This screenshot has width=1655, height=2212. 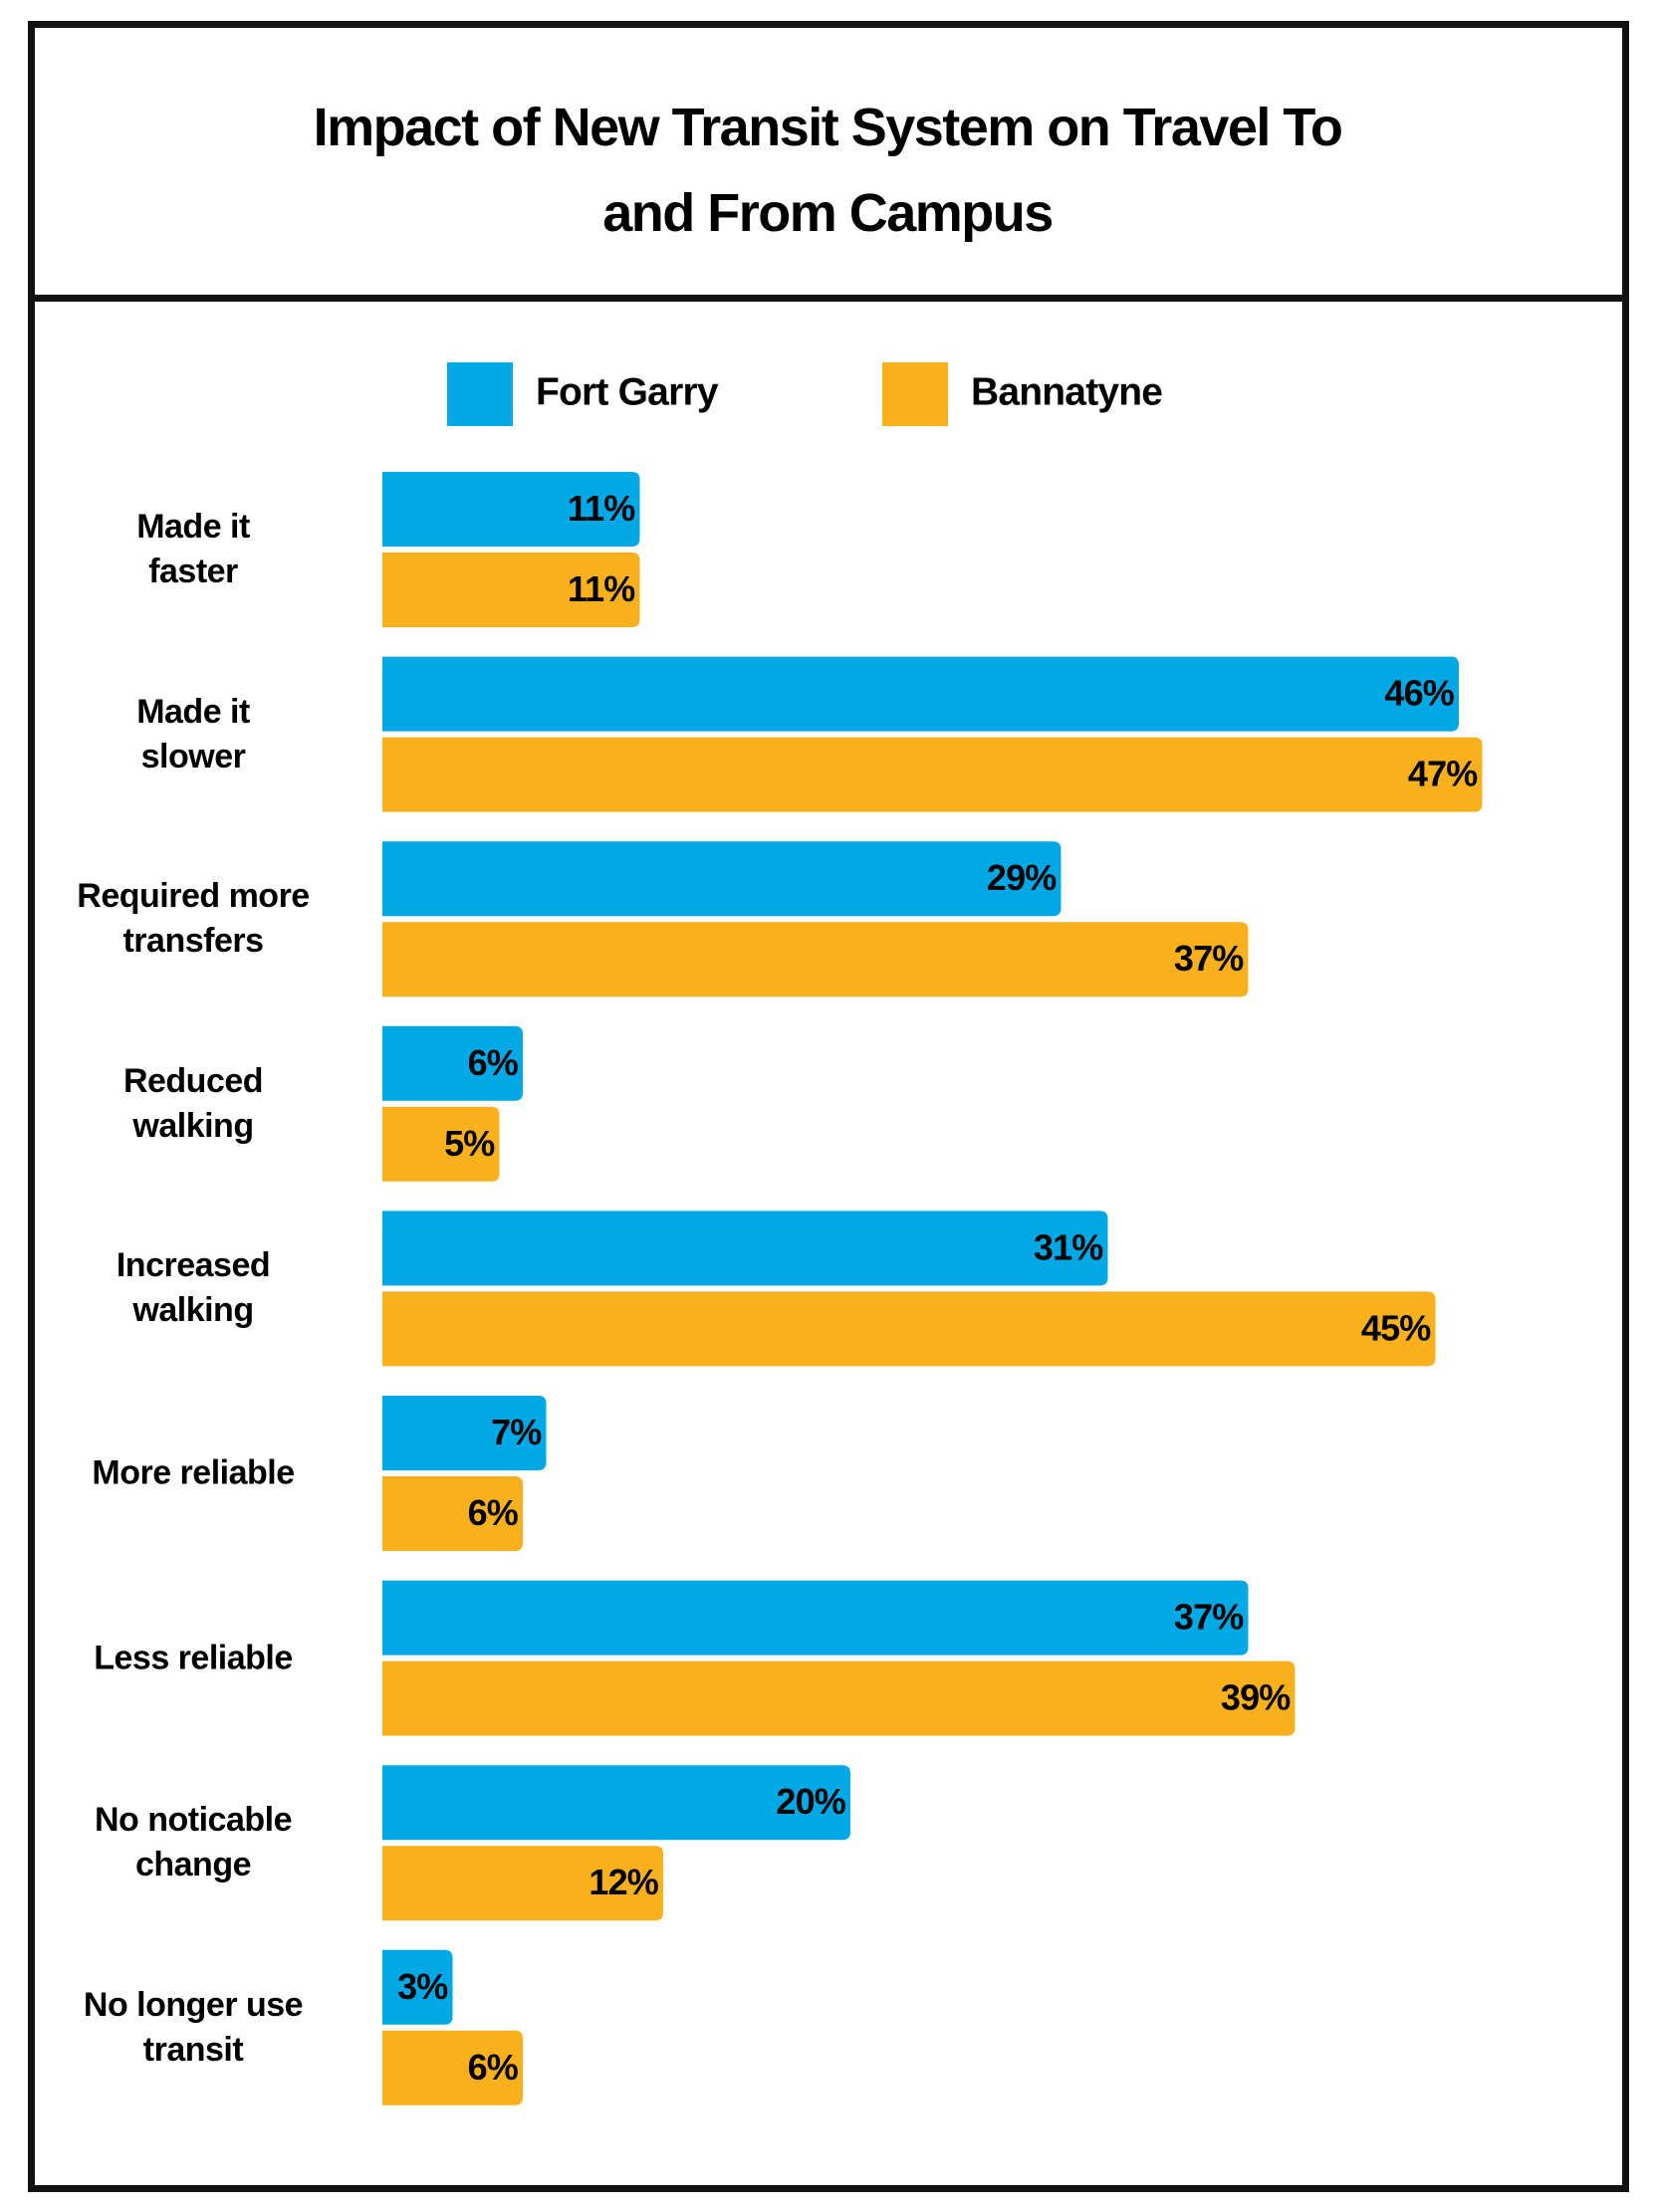 I want to click on value-label: 45%, so click(x=1396, y=1327).